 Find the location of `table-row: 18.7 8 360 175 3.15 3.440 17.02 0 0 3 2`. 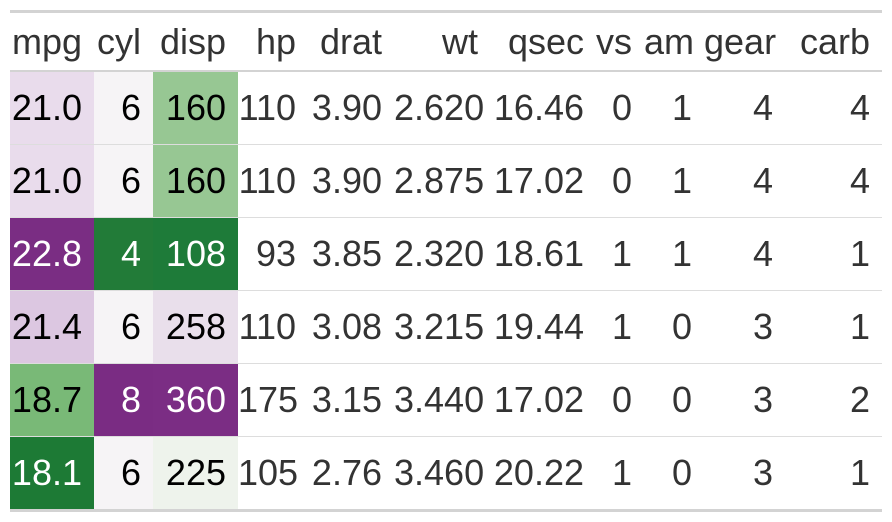

table-row: 18.7 8 360 175 3.15 3.440 17.02 0 0 3 2 is located at coordinates (446, 400).